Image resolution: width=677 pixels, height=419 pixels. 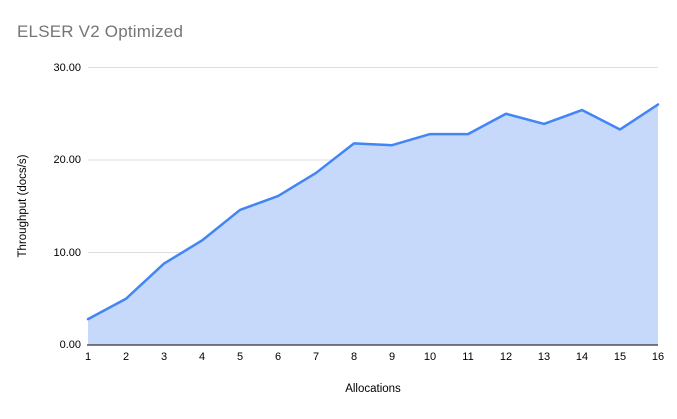 I want to click on x-tick-label: 12, so click(x=506, y=357).